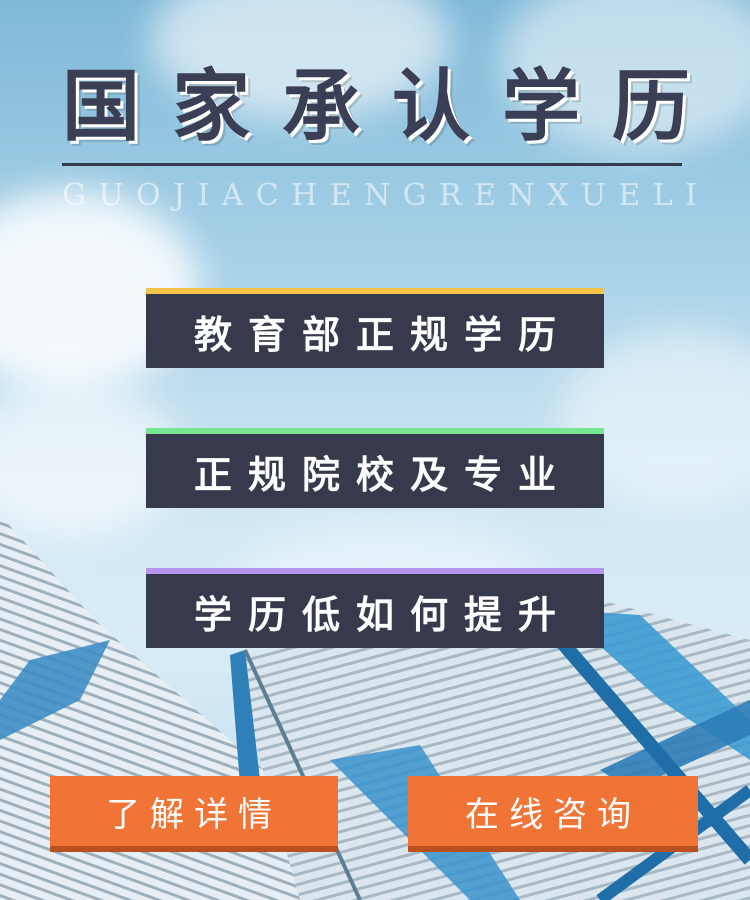  Describe the element at coordinates (540, 106) in the screenshot. I see `title-char: 学` at that location.